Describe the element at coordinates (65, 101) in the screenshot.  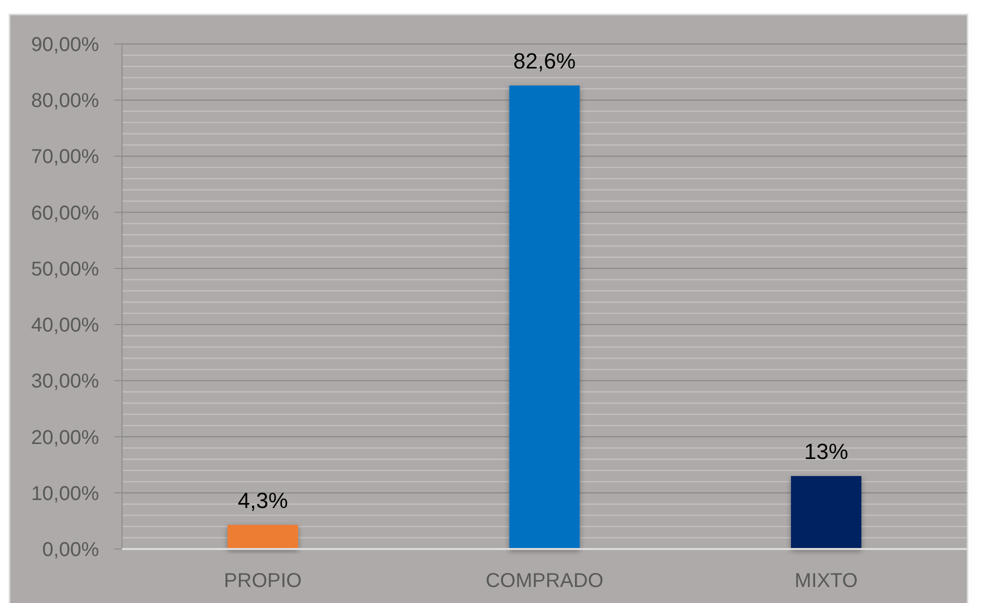
I see `y-tick-label: 80,00%` at that location.